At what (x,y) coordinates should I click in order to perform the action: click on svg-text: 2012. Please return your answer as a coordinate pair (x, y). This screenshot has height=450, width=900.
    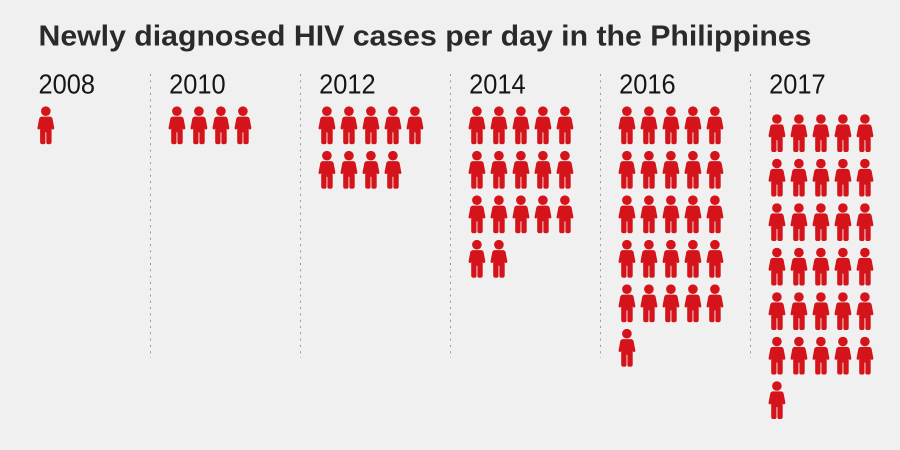
    Looking at the image, I should click on (347, 84).